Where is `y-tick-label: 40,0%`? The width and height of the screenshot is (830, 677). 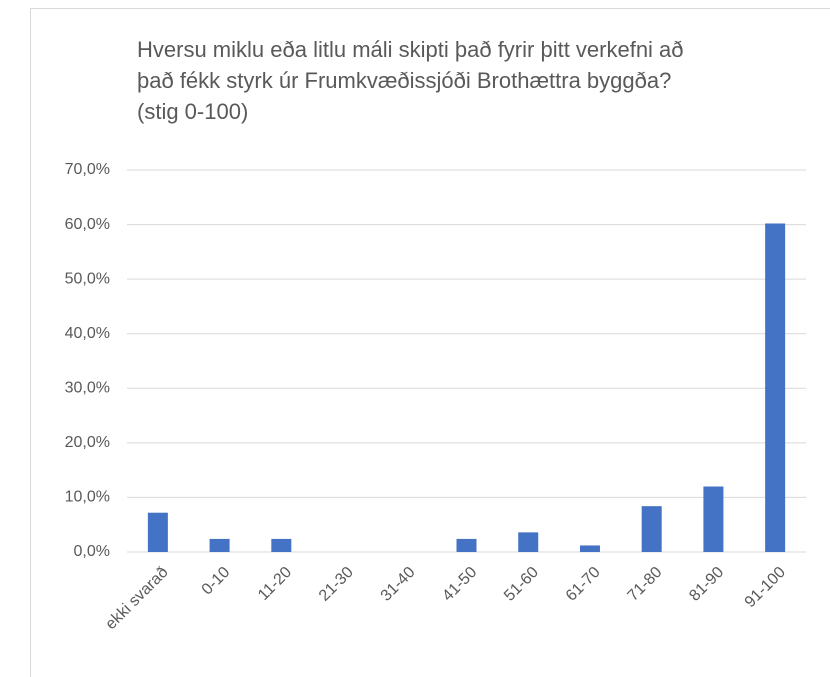
y-tick-label: 40,0% is located at coordinates (87, 333).